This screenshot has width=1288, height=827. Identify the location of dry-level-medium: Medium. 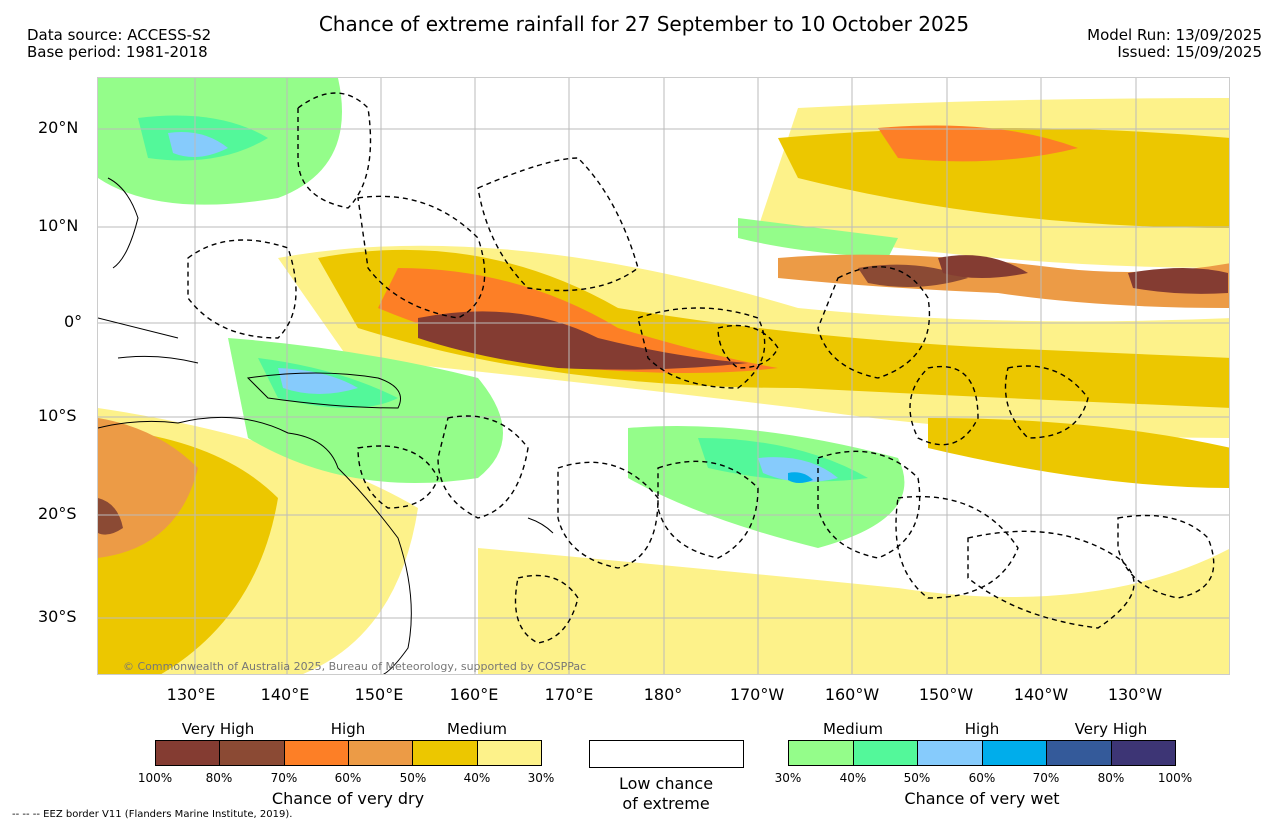
(477, 729).